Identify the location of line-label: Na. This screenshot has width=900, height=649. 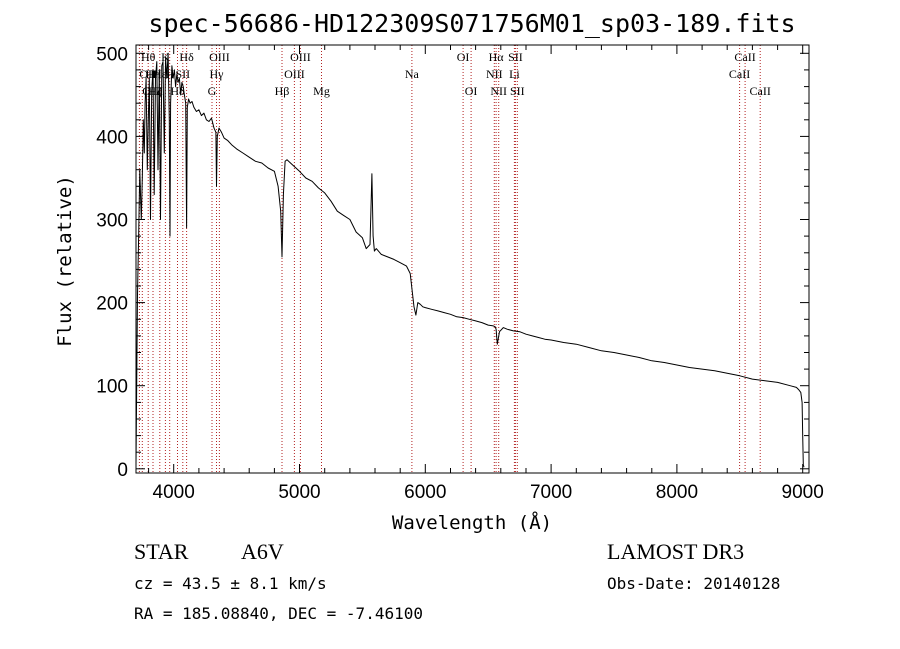
(412, 74).